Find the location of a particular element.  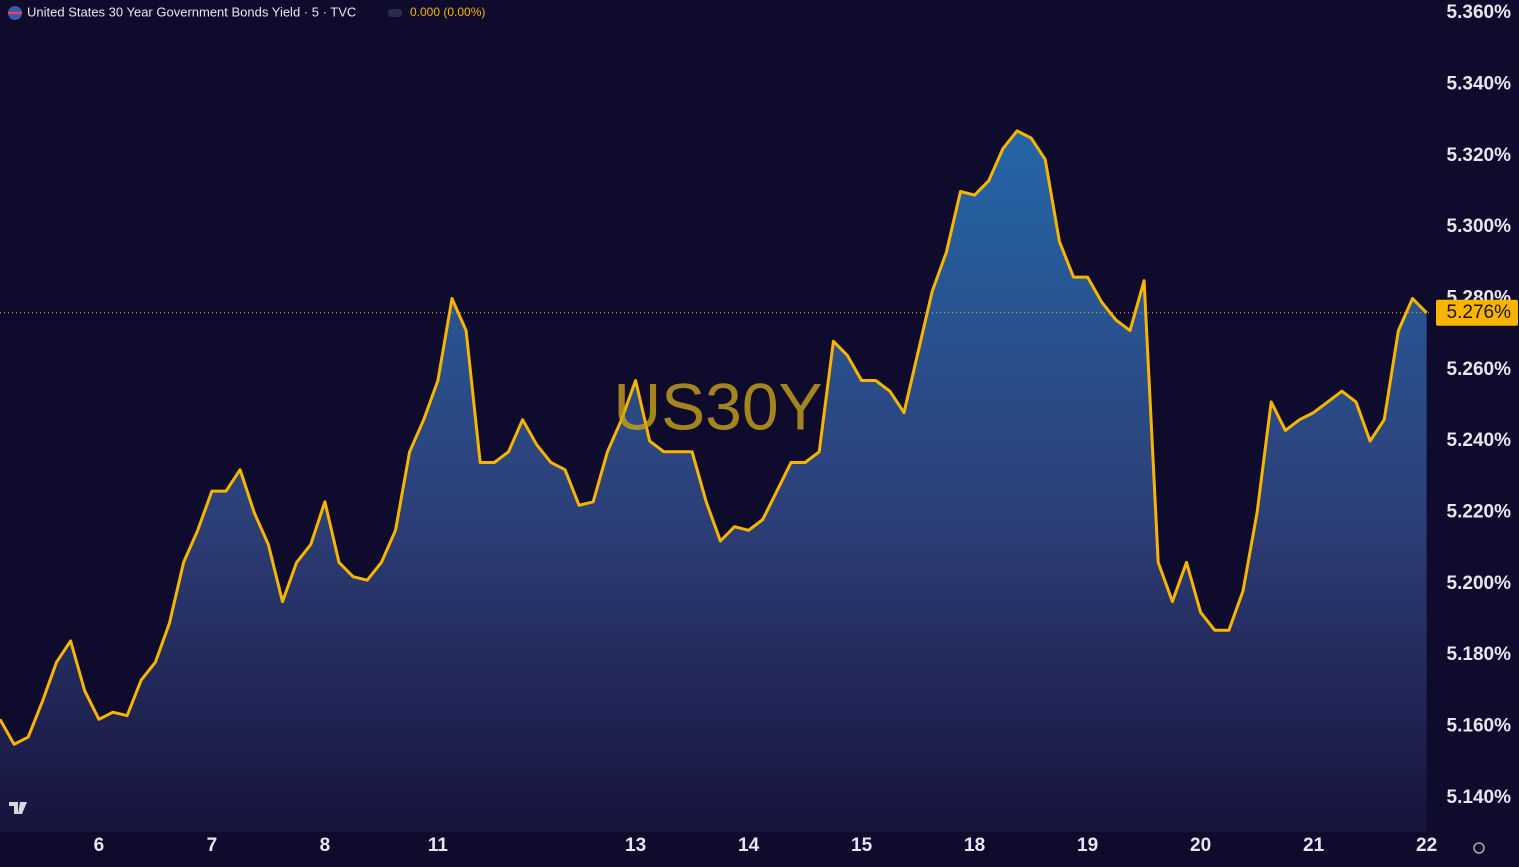

watermark: US30Y is located at coordinates (717, 406).